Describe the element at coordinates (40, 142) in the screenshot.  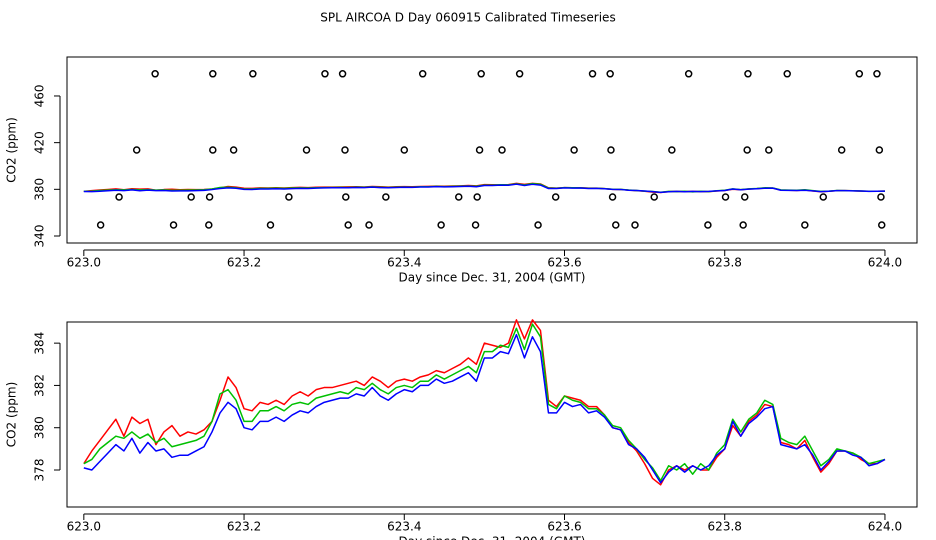
I see `y-tick-label: 420` at that location.